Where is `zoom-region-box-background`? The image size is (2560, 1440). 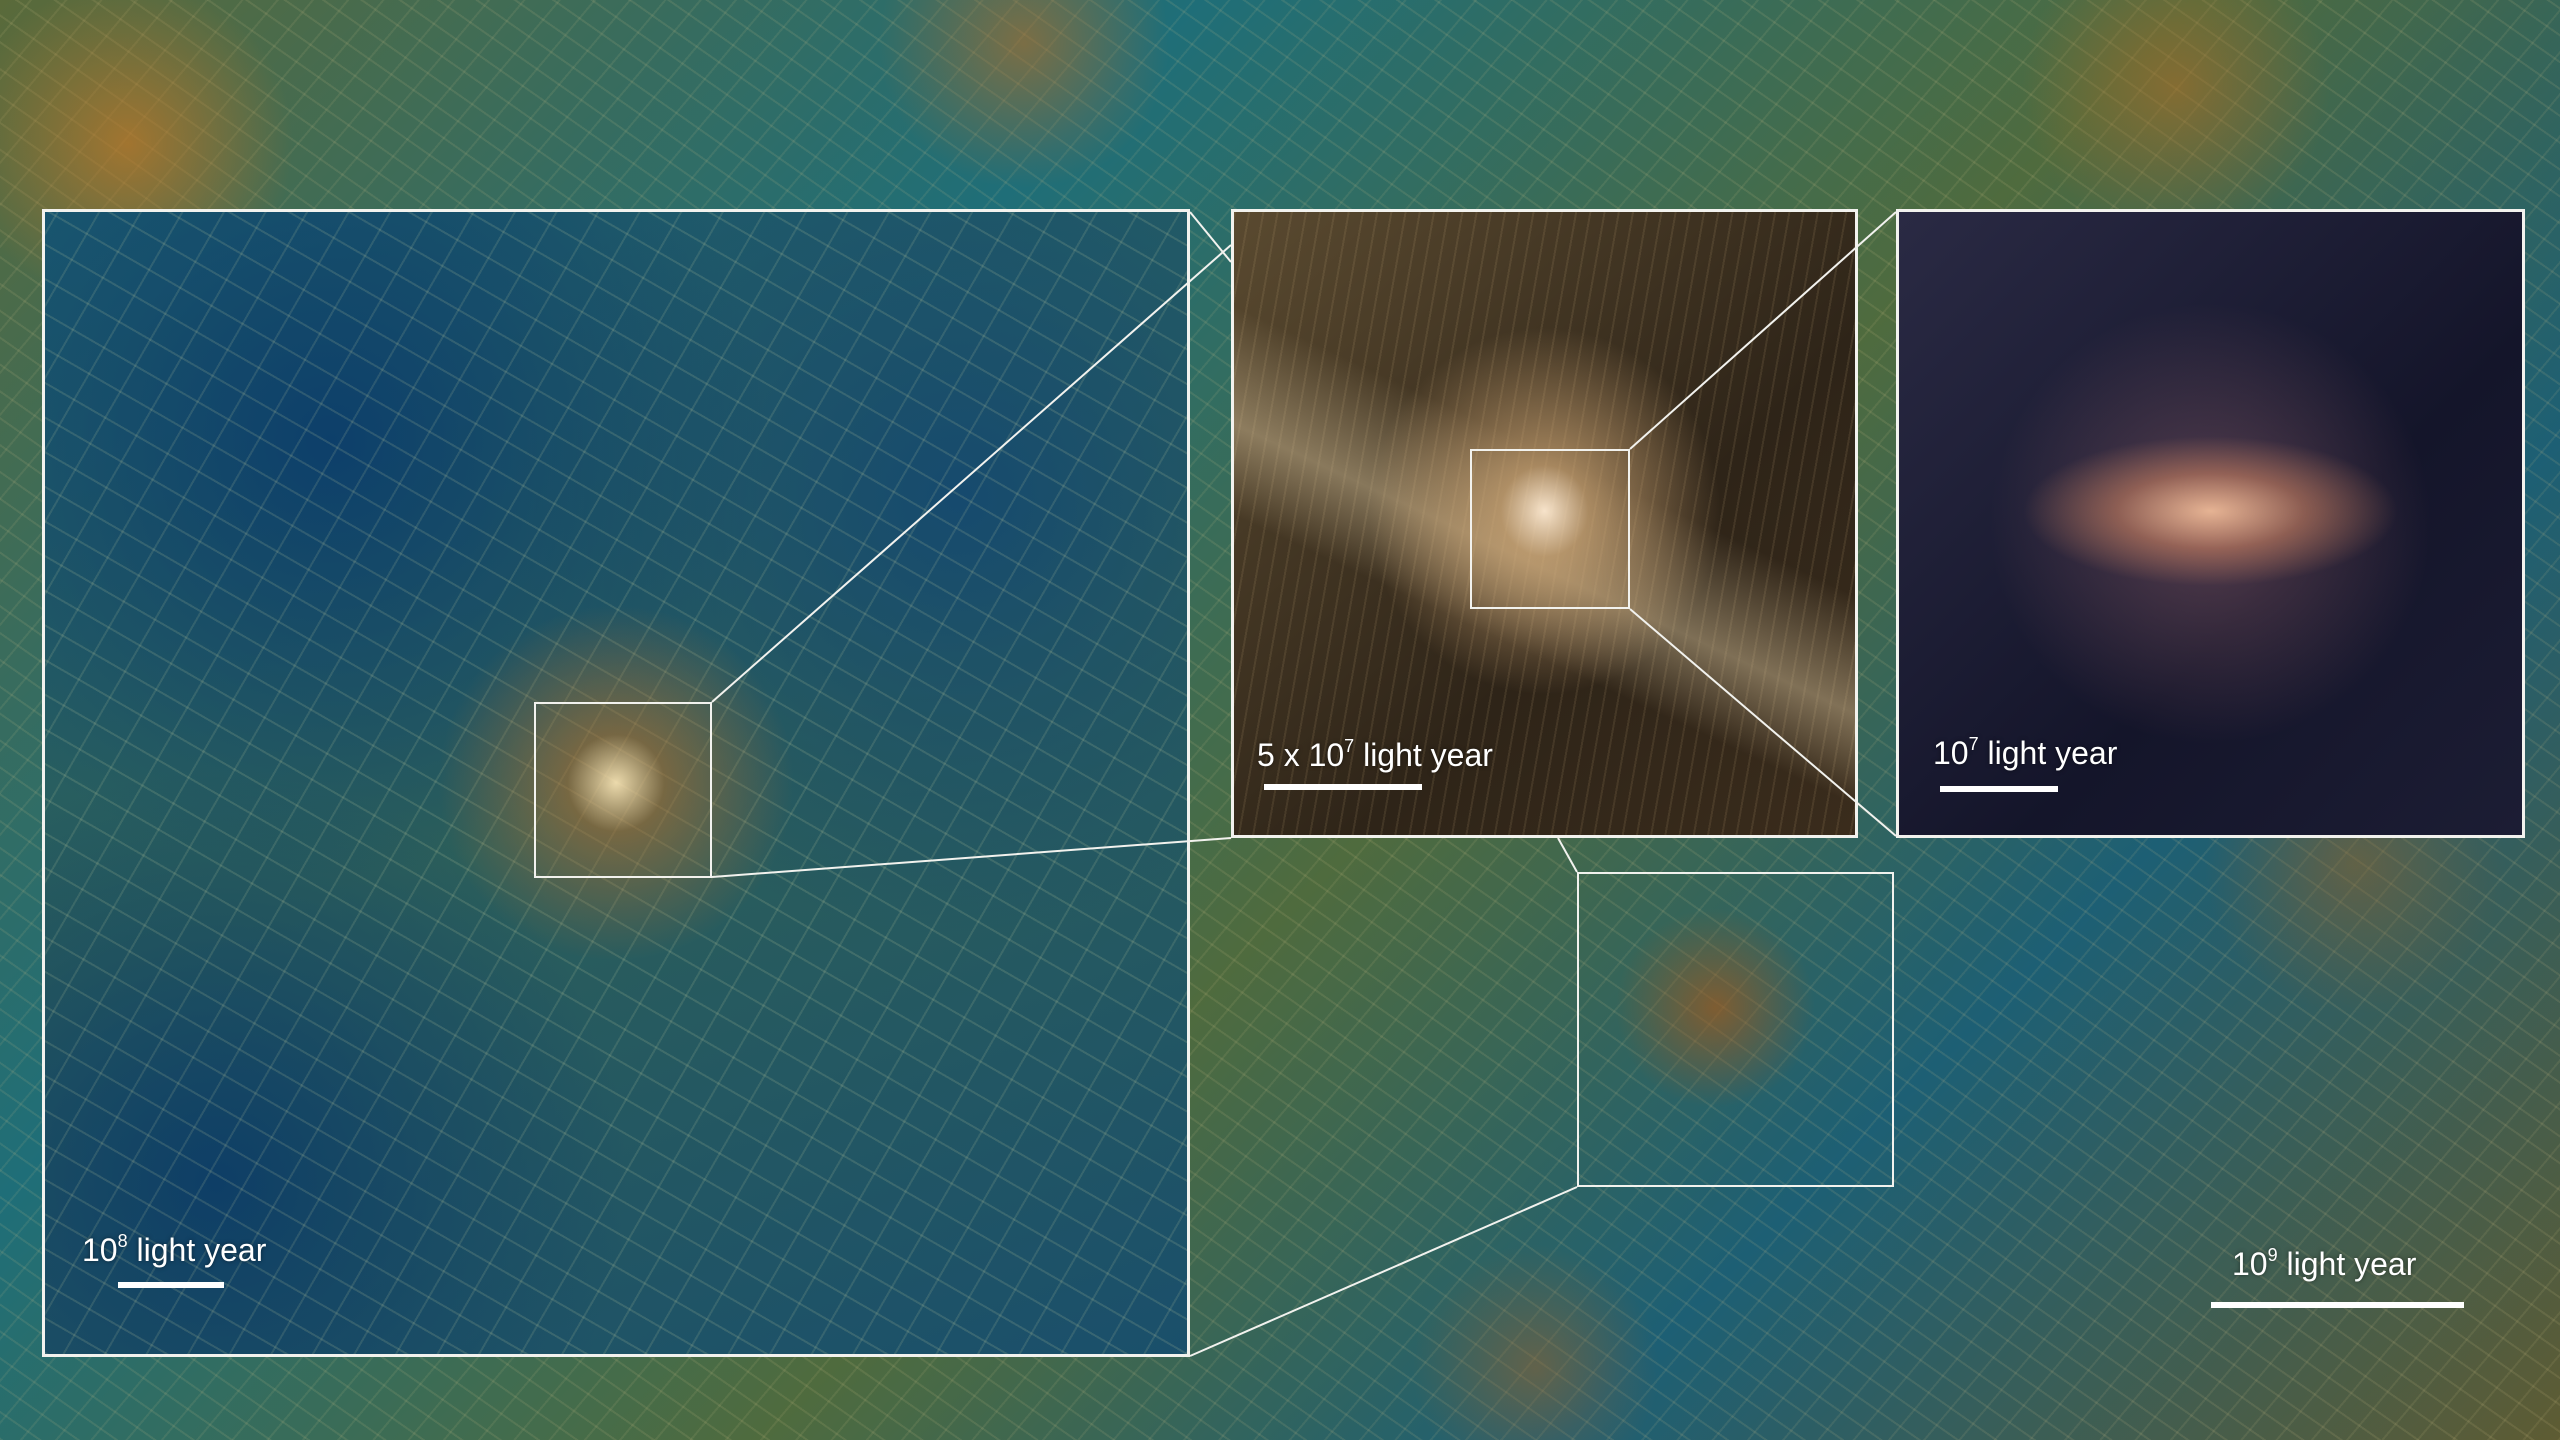
zoom-region-box-background is located at coordinates (1735, 1029).